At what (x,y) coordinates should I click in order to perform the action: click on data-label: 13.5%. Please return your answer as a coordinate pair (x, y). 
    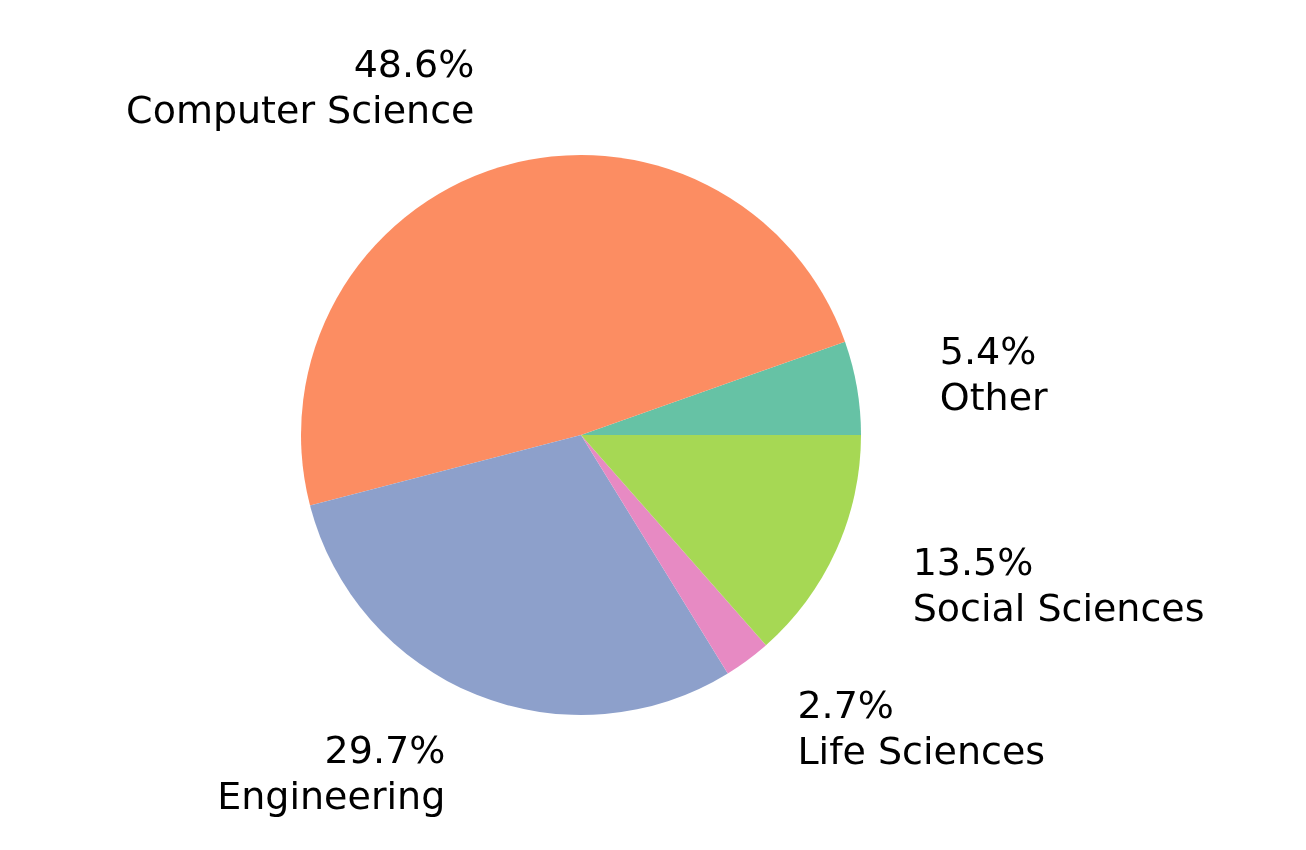
    Looking at the image, I should click on (973, 562).